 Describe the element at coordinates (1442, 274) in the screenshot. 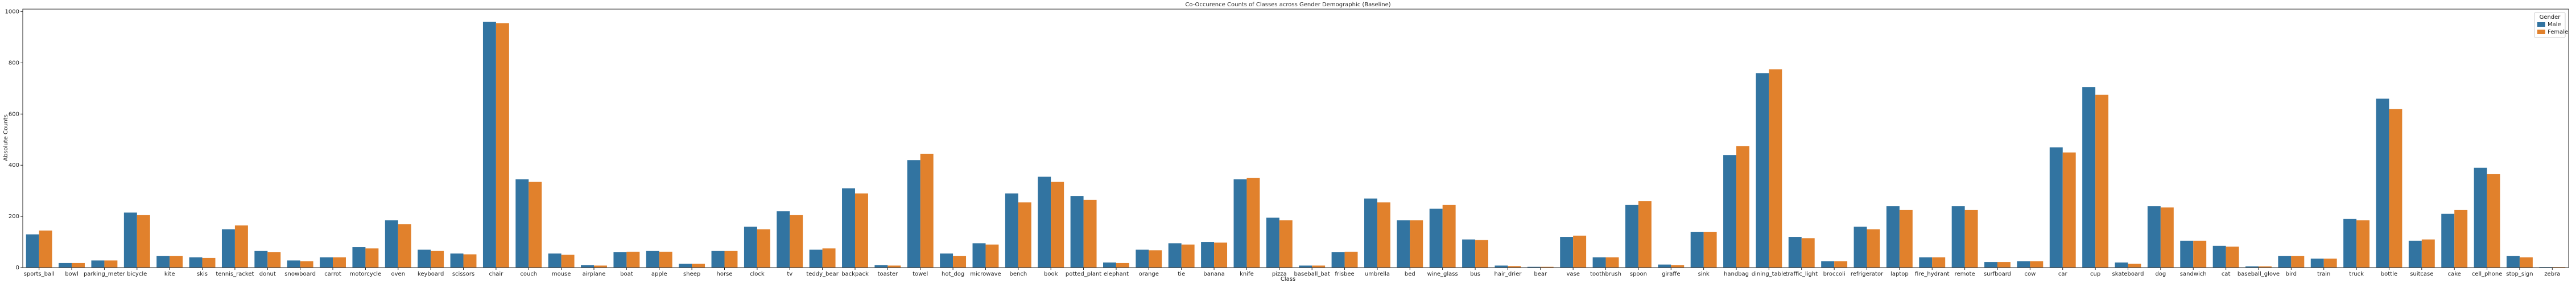

I see `x-tick-label: wine_glass` at that location.